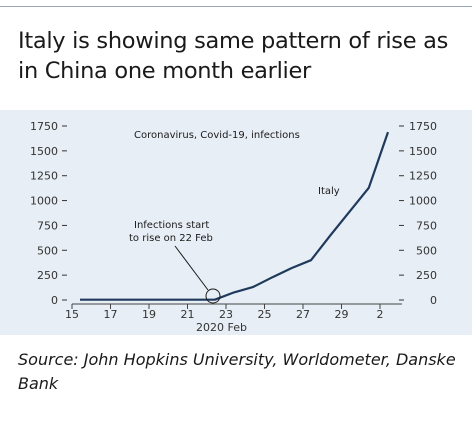  What do you see at coordinates (423, 151) in the screenshot?
I see `y-tick-label-right: 1500` at bounding box center [423, 151].